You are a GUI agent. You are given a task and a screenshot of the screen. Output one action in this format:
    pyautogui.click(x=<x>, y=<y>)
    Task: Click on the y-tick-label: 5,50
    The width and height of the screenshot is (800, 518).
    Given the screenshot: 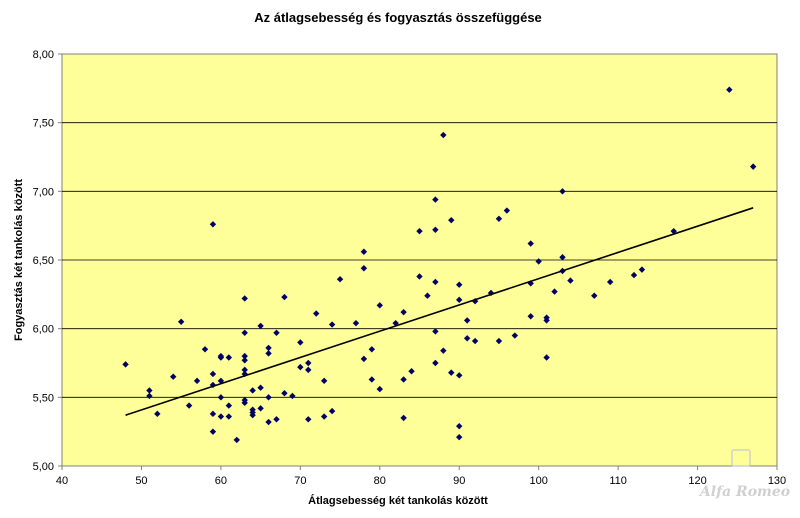 What is the action you would take?
    pyautogui.click(x=43, y=398)
    